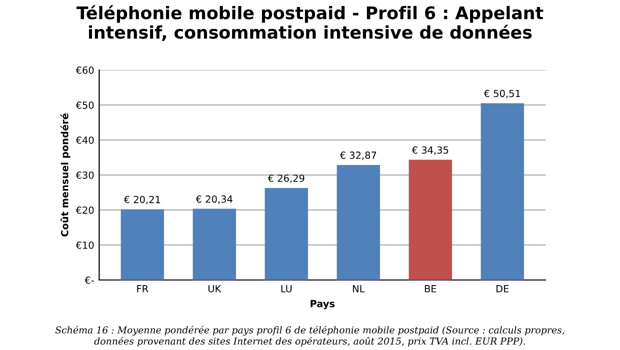 The height and width of the screenshot is (350, 620). Describe the element at coordinates (430, 288) in the screenshot. I see `x-tick-label: BE` at that location.